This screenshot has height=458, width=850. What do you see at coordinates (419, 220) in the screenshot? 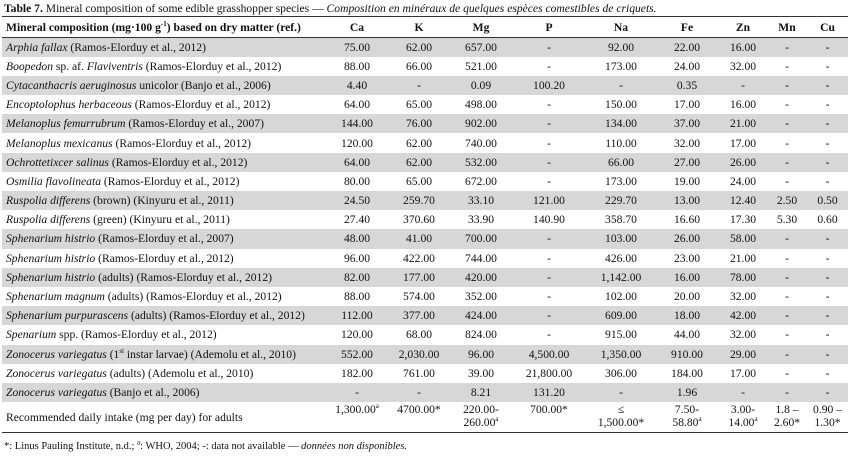
I see `value-cell: 370.60` at bounding box center [419, 220].